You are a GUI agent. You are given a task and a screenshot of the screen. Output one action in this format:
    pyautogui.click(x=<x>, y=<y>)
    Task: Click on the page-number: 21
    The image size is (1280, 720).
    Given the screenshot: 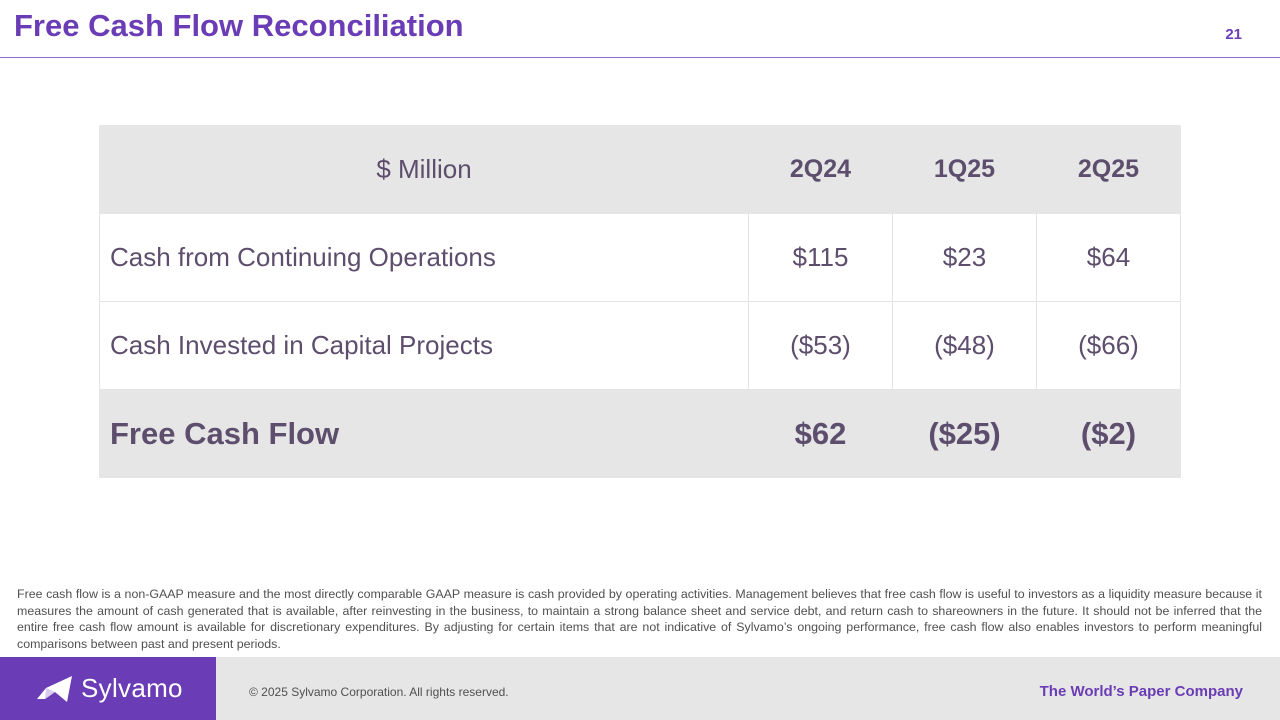 What is the action you would take?
    pyautogui.click(x=1233, y=34)
    